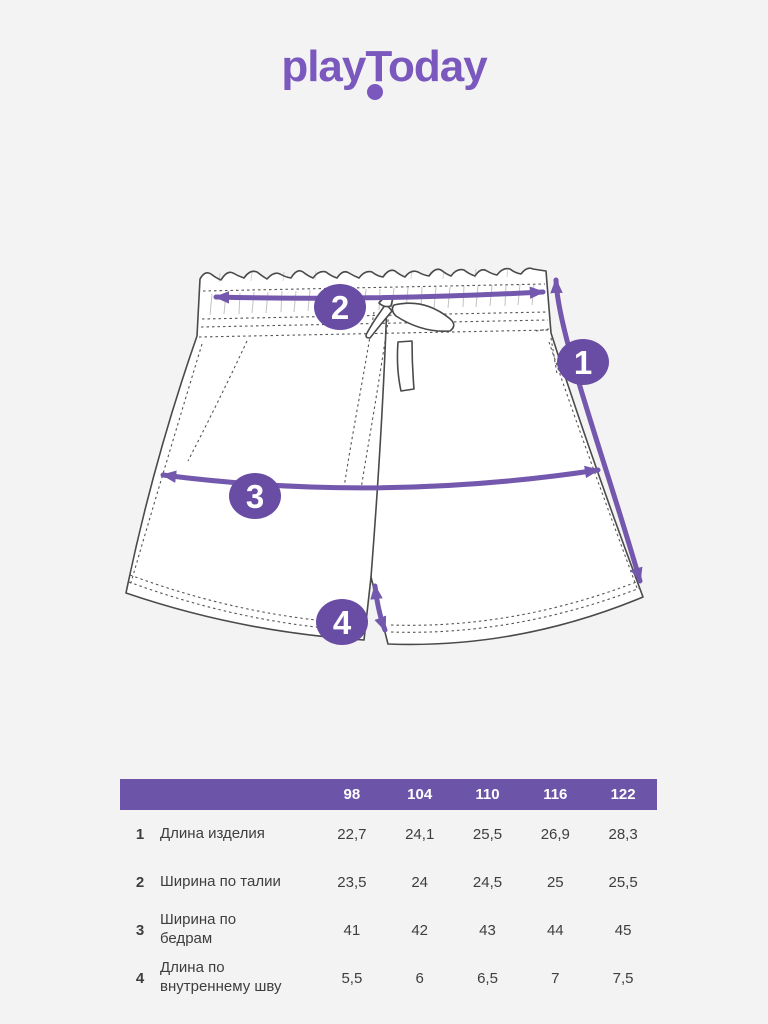  What do you see at coordinates (374, 92) in the screenshot?
I see `brand-logo-dot-icon` at bounding box center [374, 92].